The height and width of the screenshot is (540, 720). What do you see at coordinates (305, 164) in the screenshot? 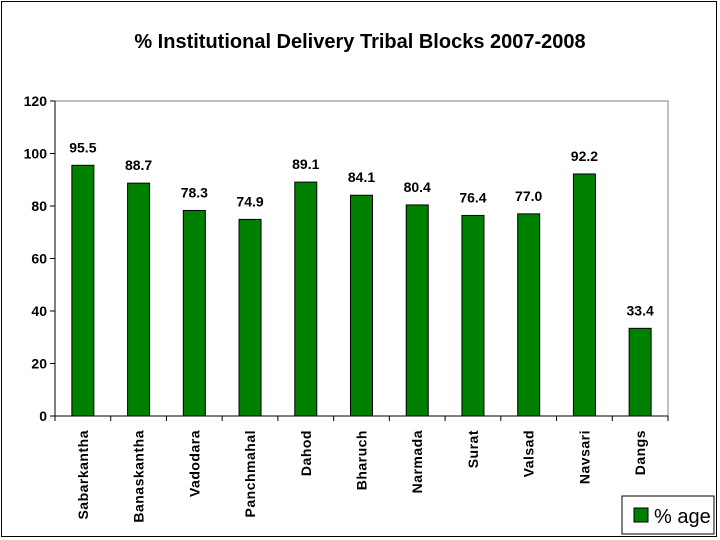
I see `data-label: 89.1` at bounding box center [305, 164].